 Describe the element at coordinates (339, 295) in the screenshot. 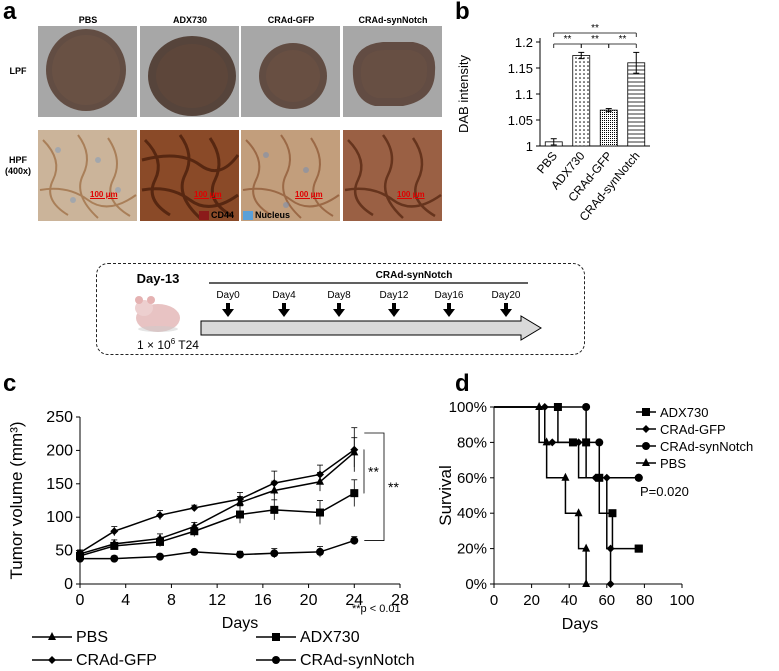

I see `day-label: Day8` at that location.